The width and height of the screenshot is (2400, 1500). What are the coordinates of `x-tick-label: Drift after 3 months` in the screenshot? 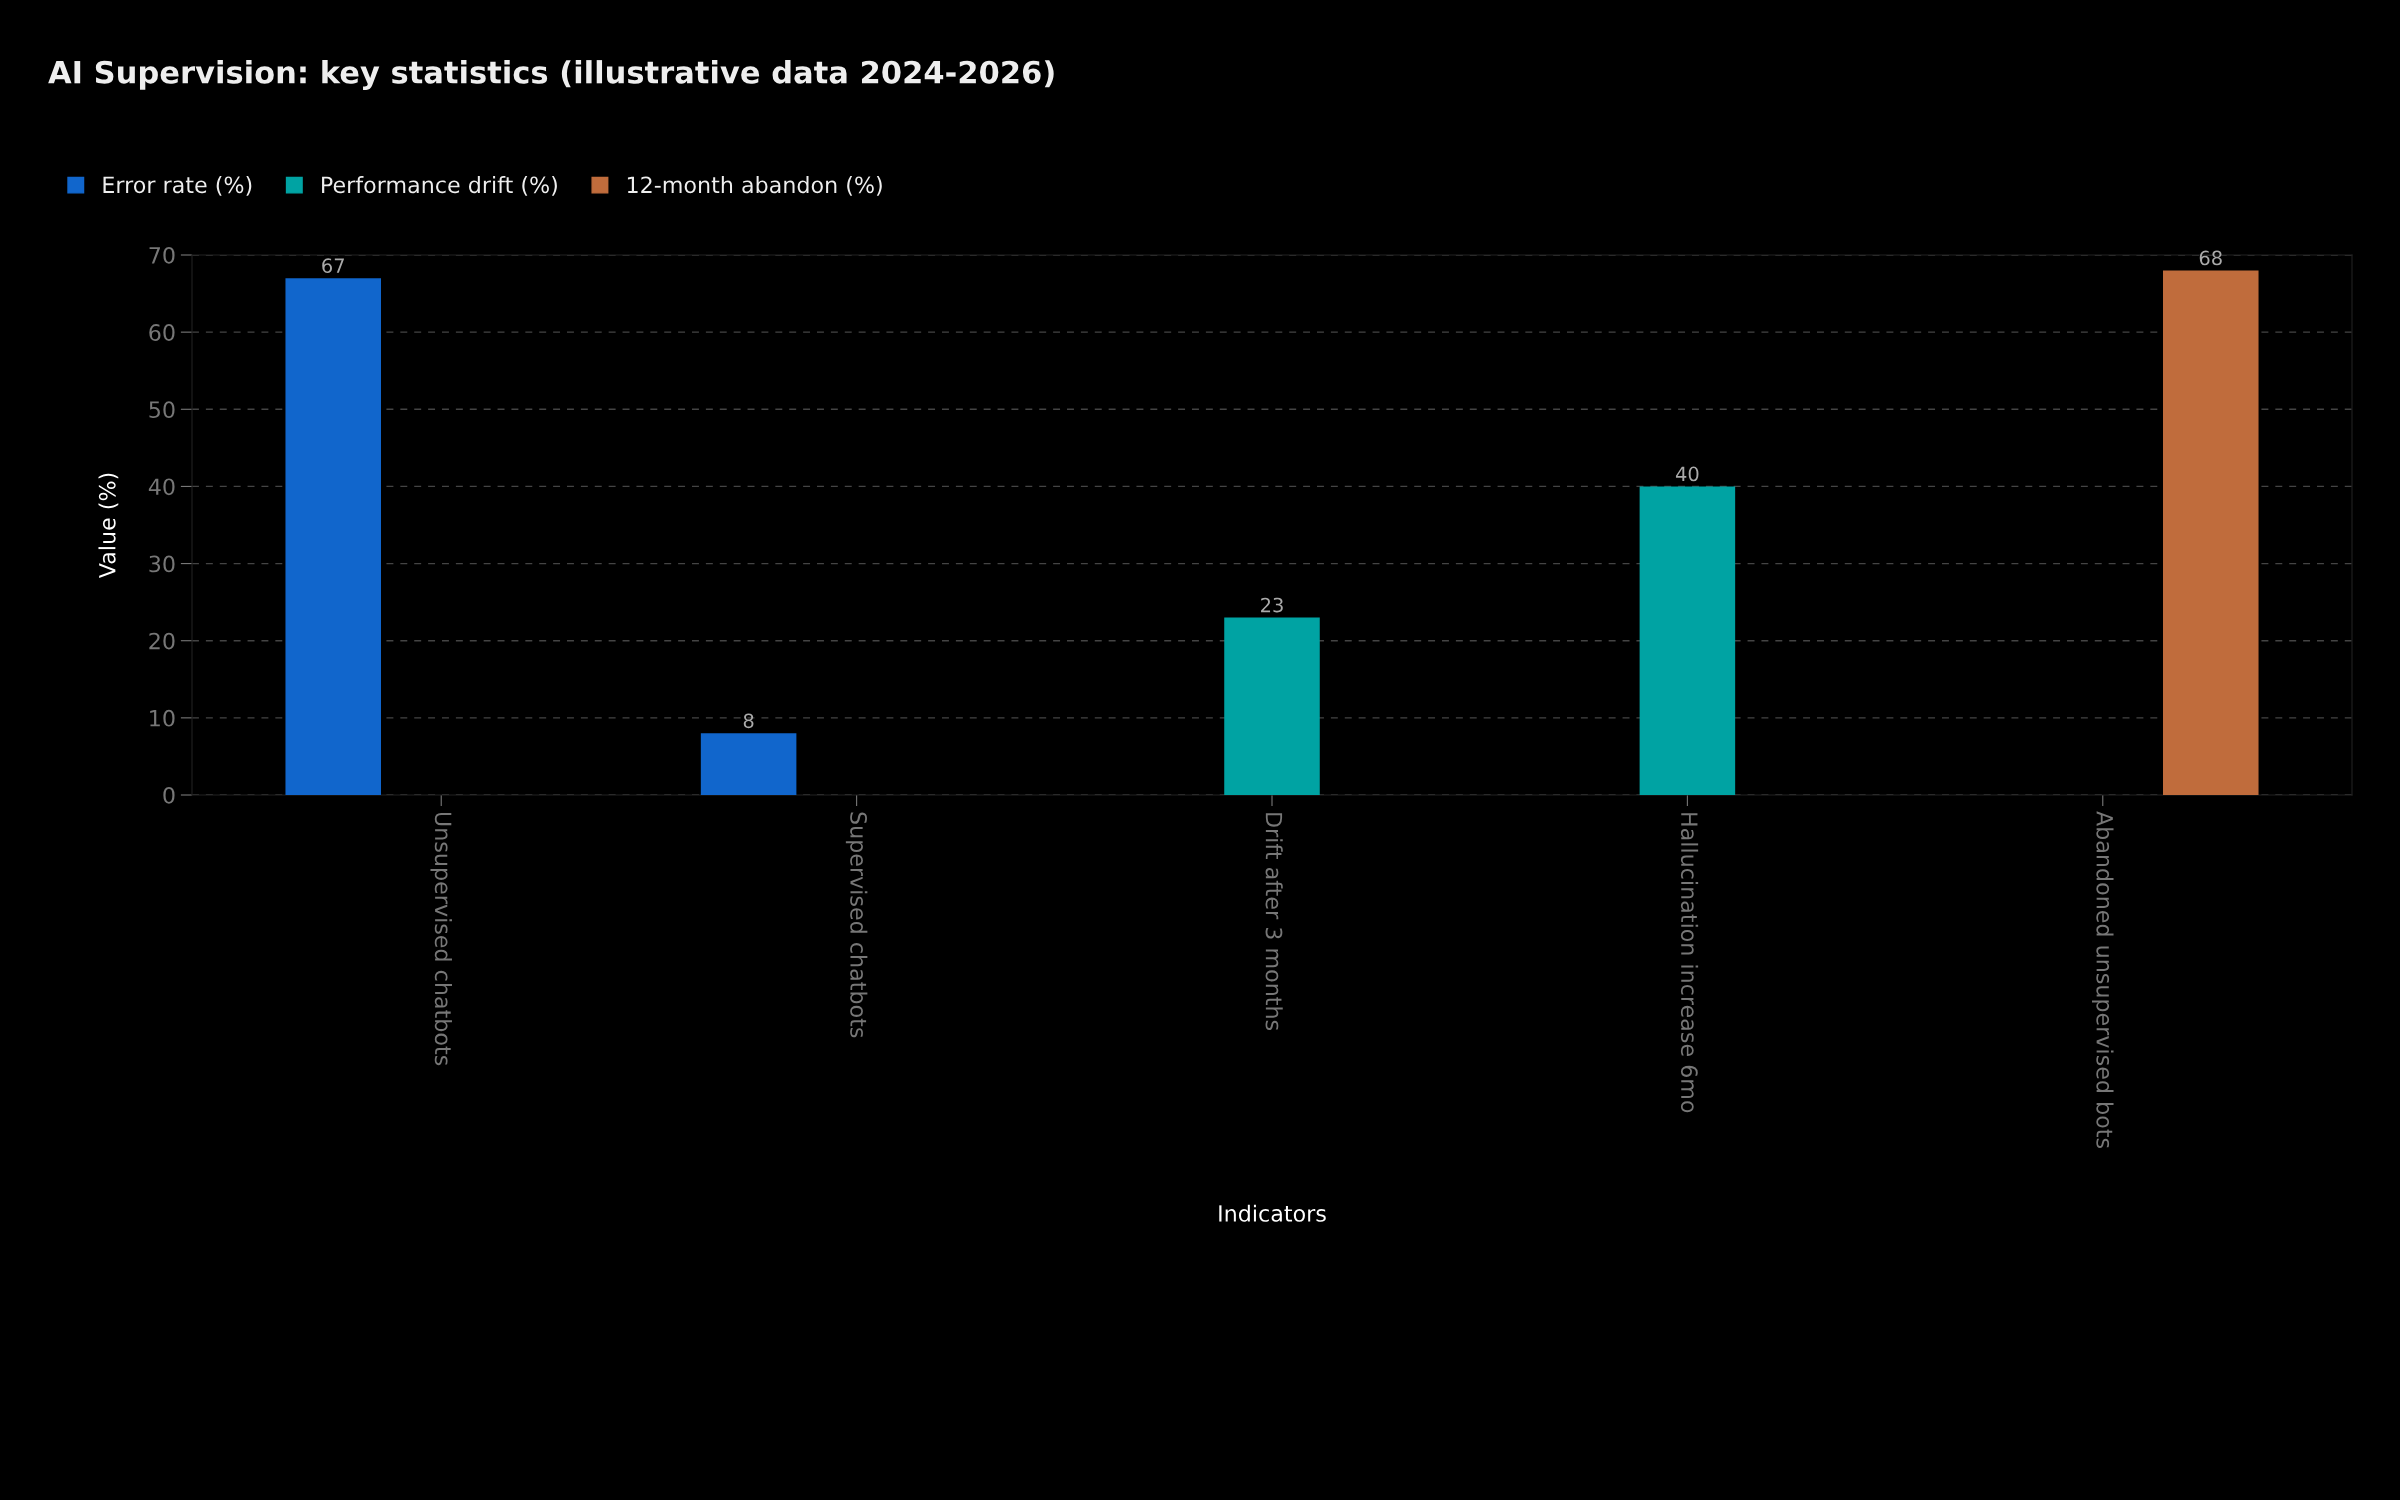 It's located at (1274, 922).